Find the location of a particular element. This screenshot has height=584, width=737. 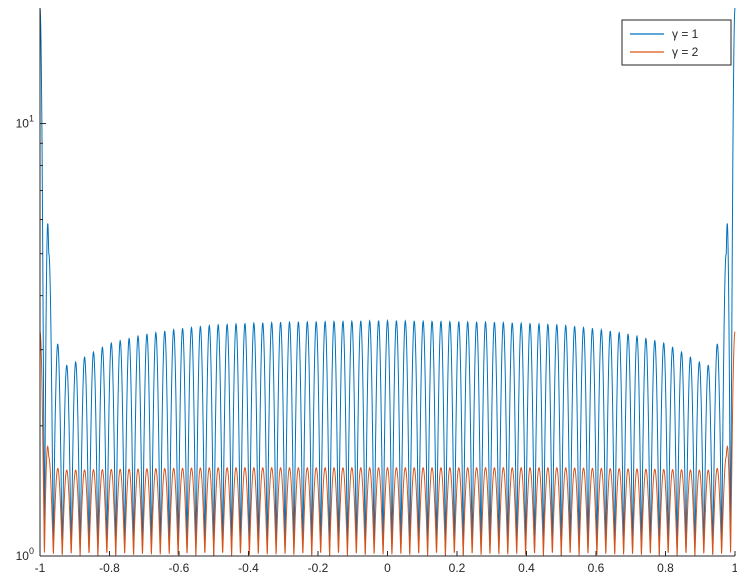

x-tick-label: 0.8 is located at coordinates (665, 568).